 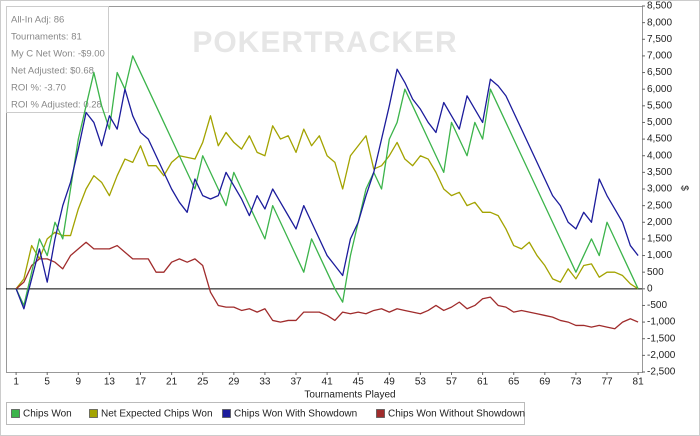 What do you see at coordinates (659, 56) in the screenshot?
I see `y-tick-label: 7,000` at bounding box center [659, 56].